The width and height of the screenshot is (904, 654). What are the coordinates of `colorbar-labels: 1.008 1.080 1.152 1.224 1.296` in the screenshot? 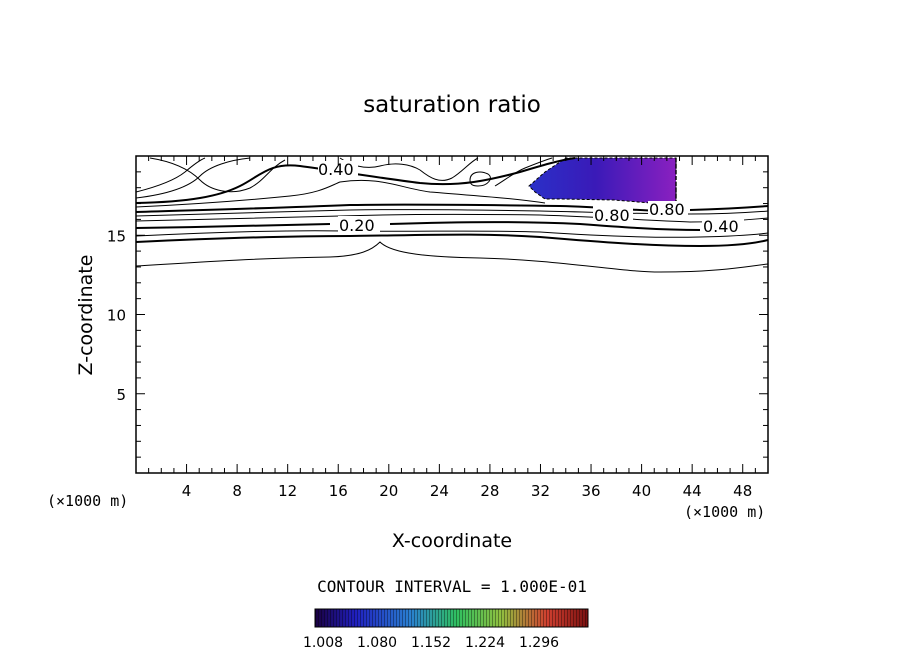 It's located at (431, 643).